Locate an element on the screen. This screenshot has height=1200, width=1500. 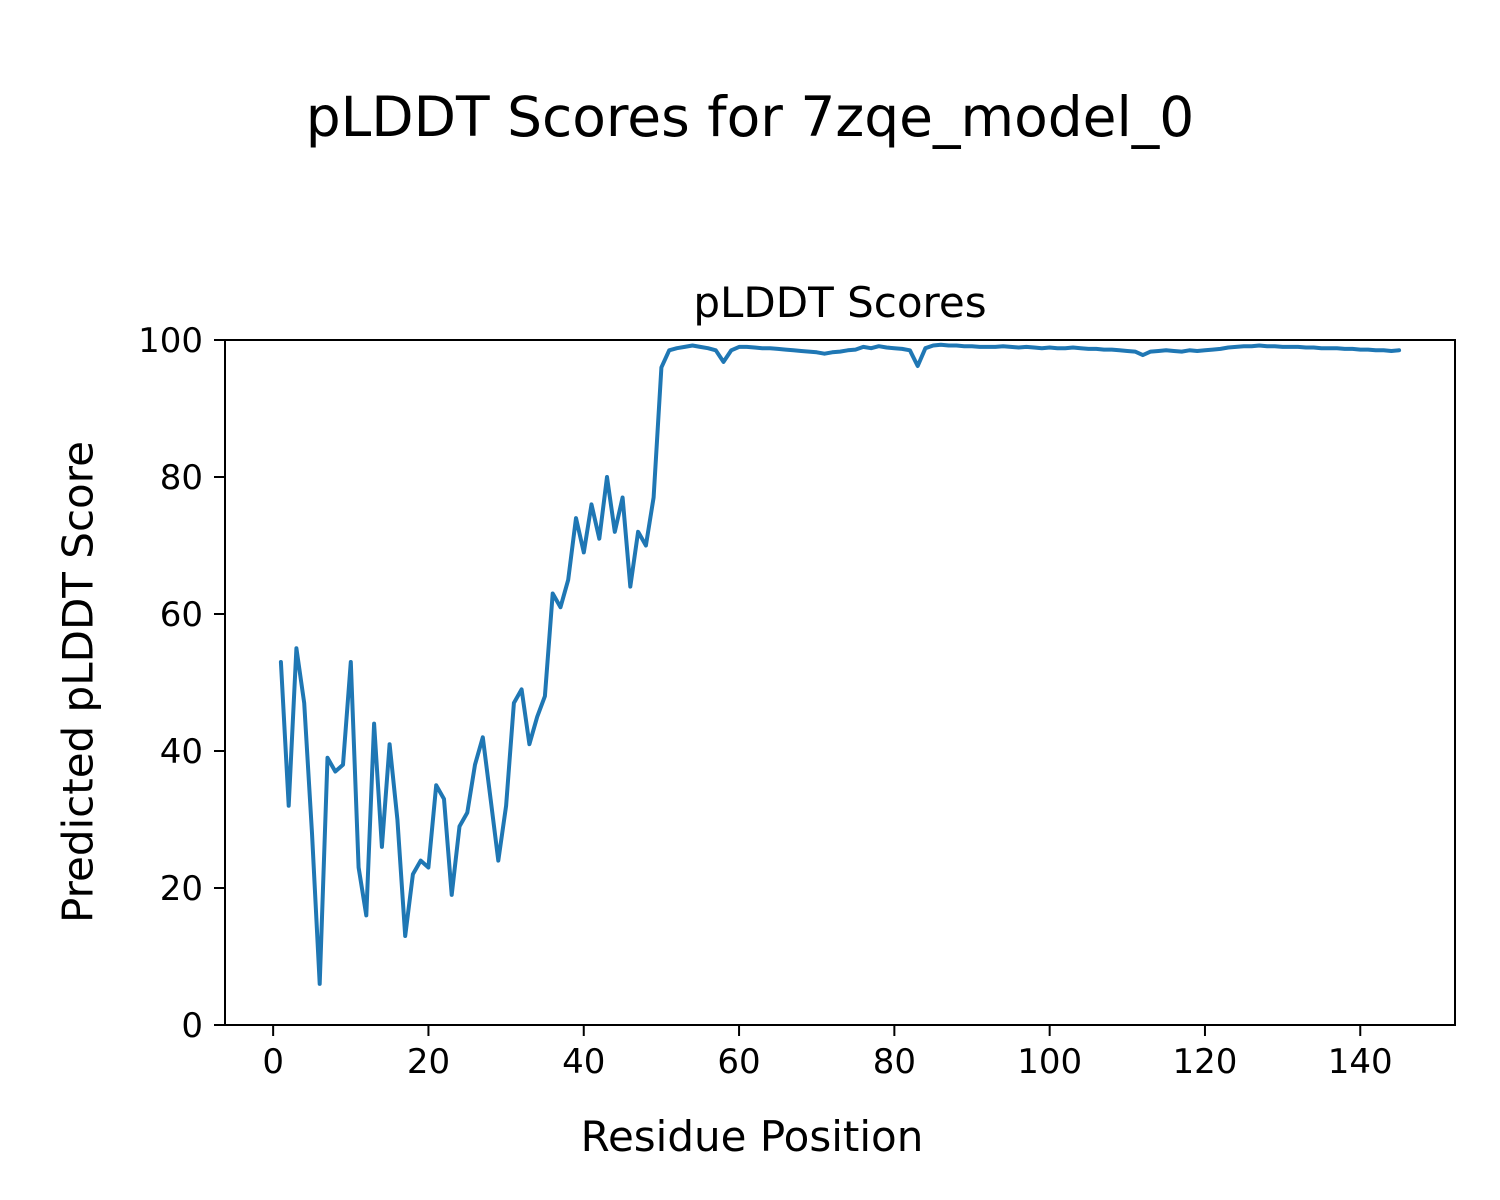
x-tick-label: 40 is located at coordinates (583, 1062).